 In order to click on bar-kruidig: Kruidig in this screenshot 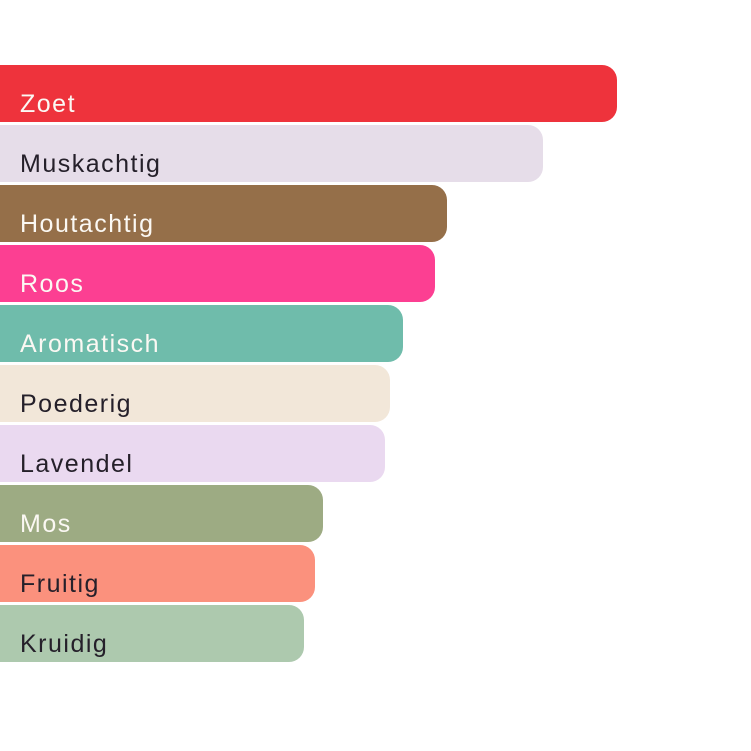, I will do `click(152, 633)`.